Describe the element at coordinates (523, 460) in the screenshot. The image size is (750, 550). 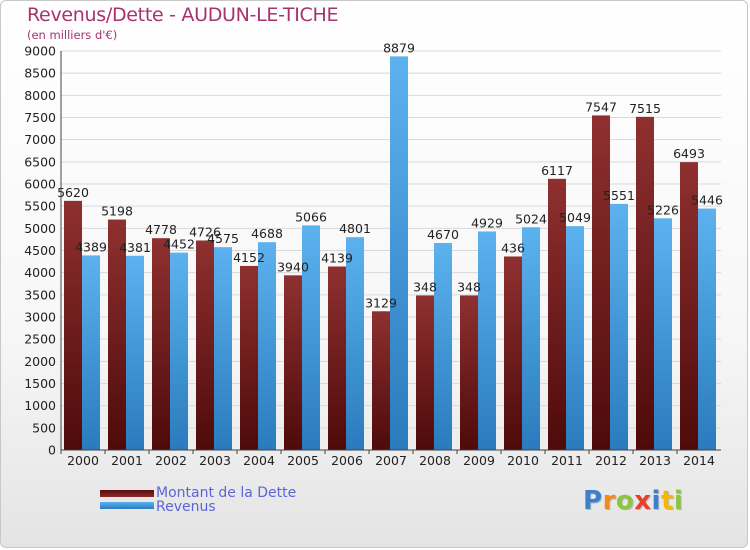
I see `x-tick-label: 2010` at that location.